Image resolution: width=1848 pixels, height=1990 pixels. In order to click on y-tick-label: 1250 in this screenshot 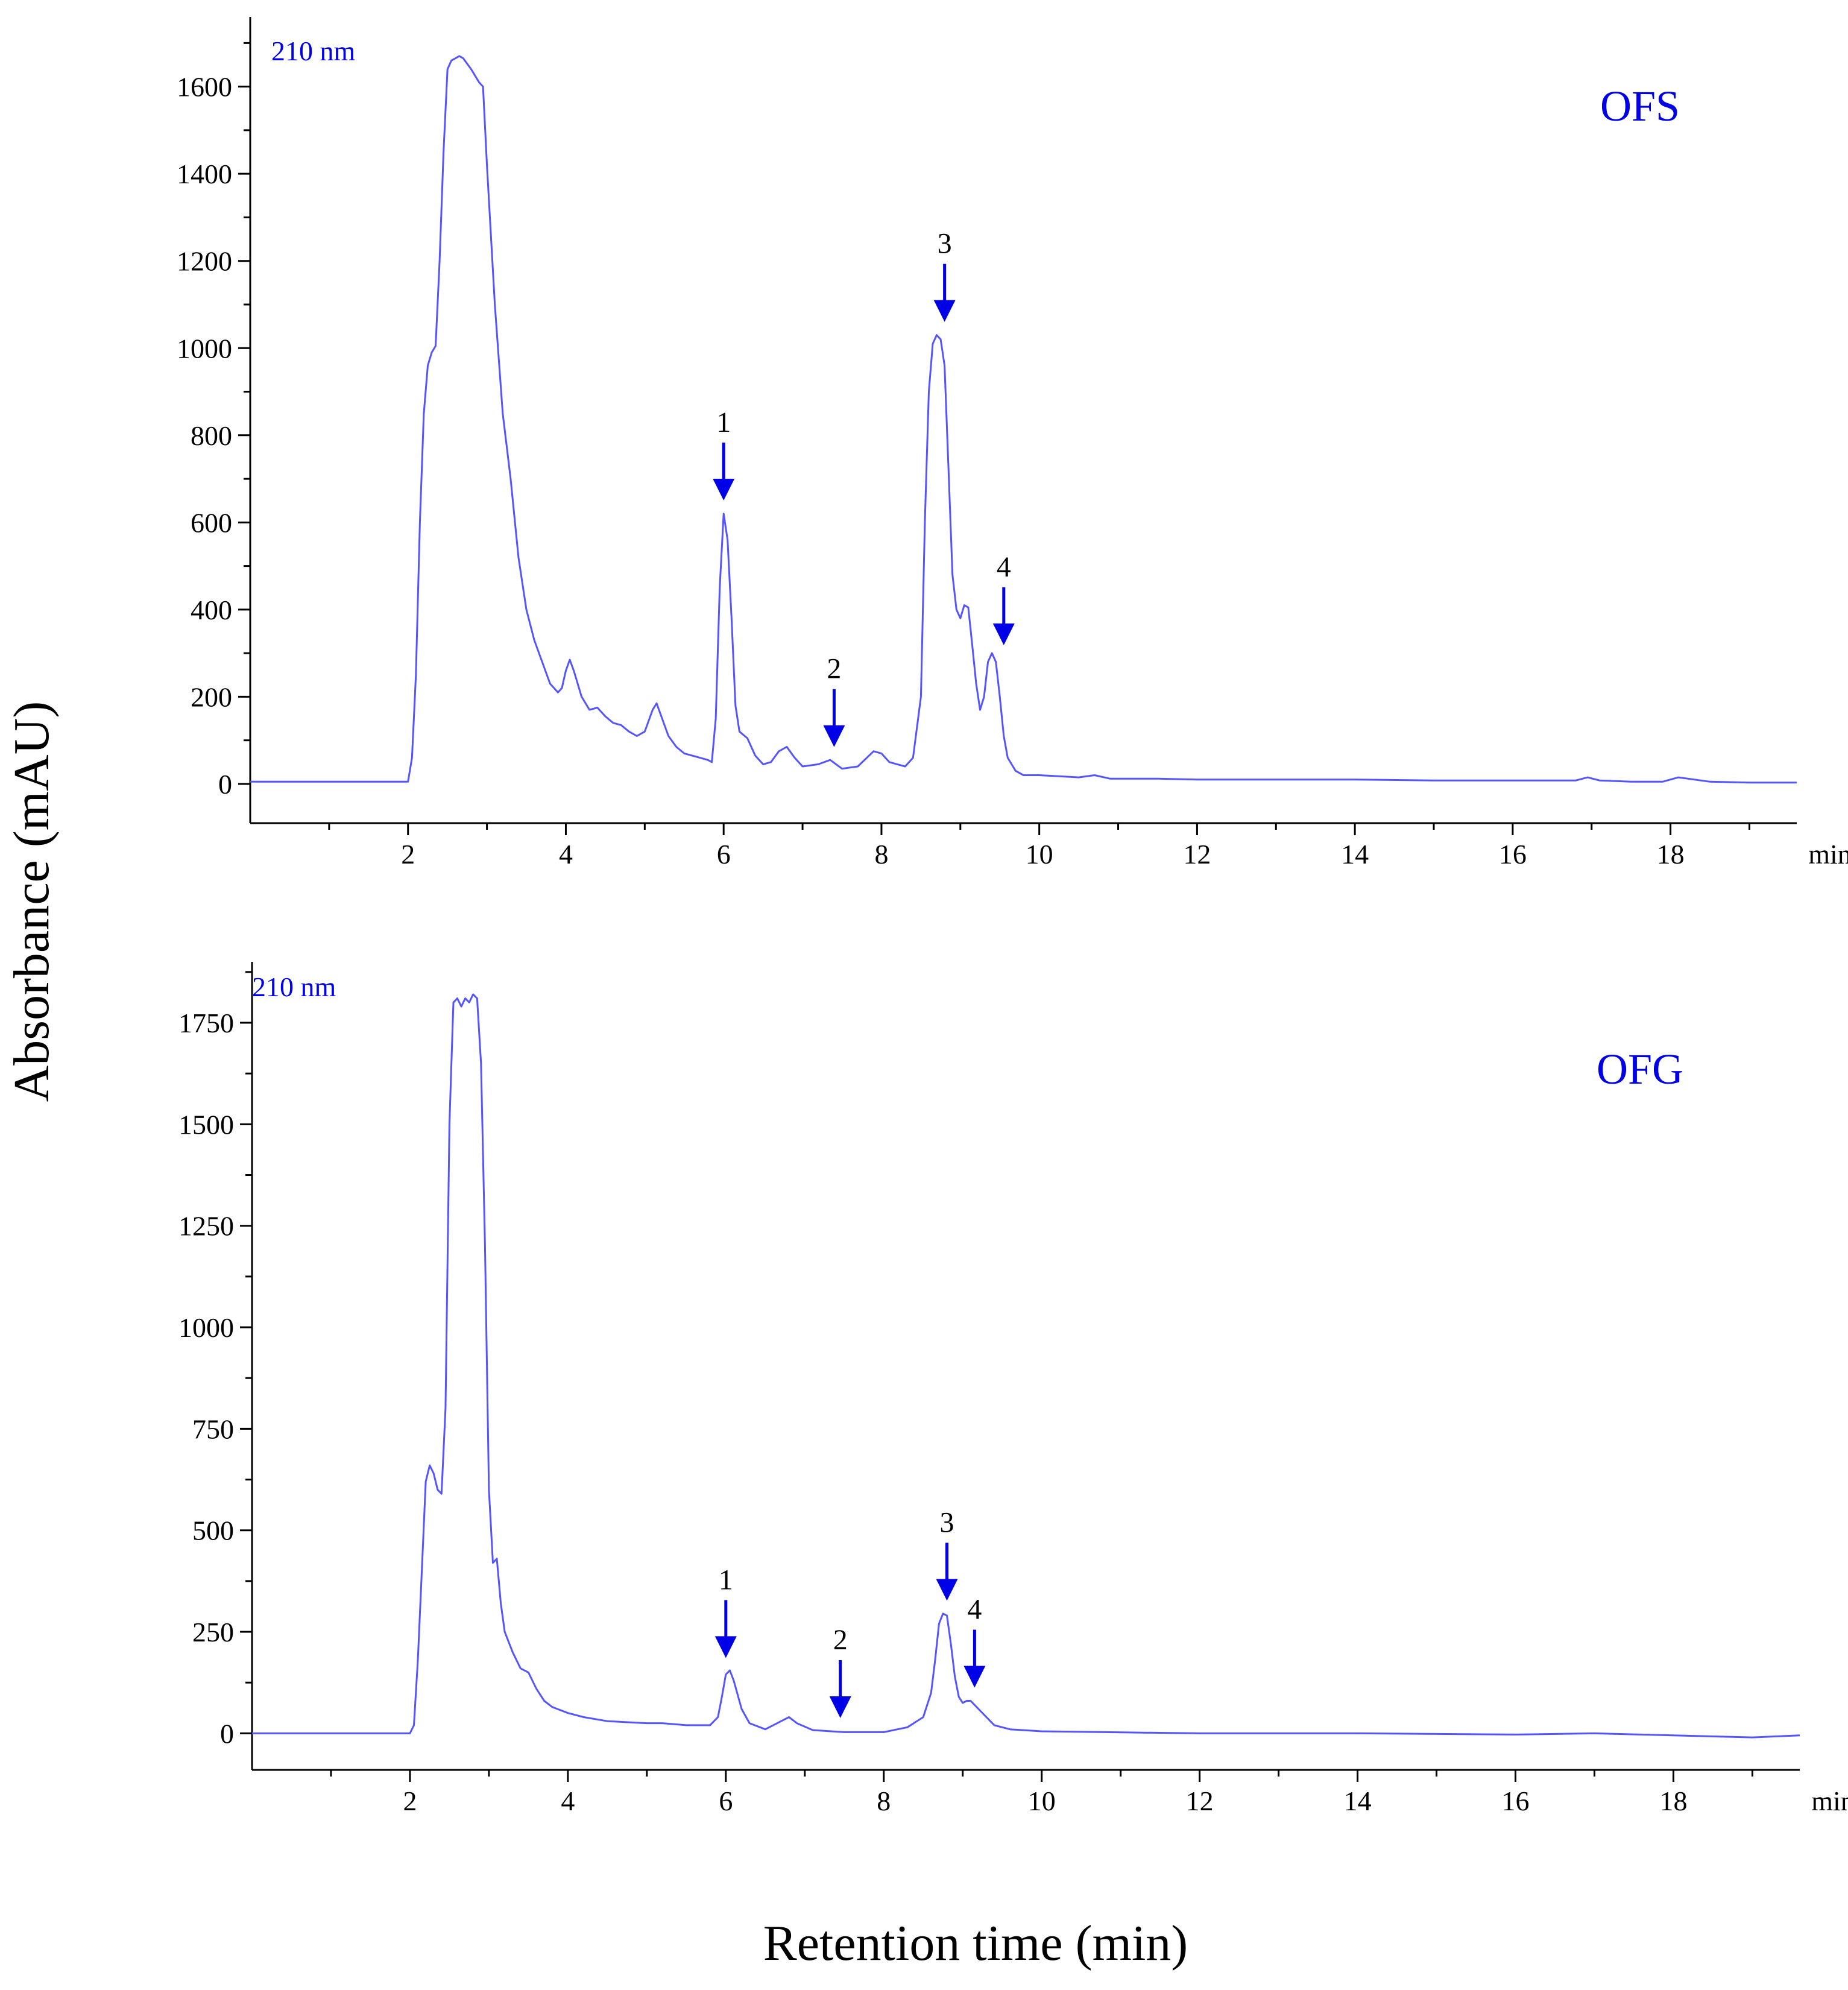, I will do `click(206, 1226)`.